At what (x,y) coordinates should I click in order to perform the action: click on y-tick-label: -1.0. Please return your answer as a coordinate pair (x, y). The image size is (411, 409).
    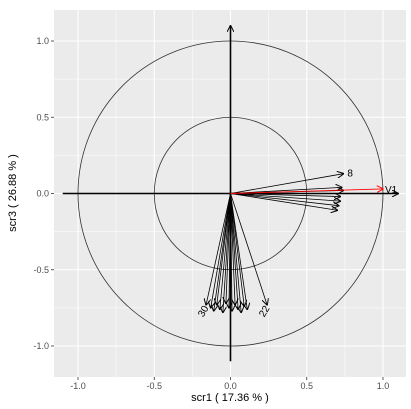
    Looking at the image, I should click on (41, 346).